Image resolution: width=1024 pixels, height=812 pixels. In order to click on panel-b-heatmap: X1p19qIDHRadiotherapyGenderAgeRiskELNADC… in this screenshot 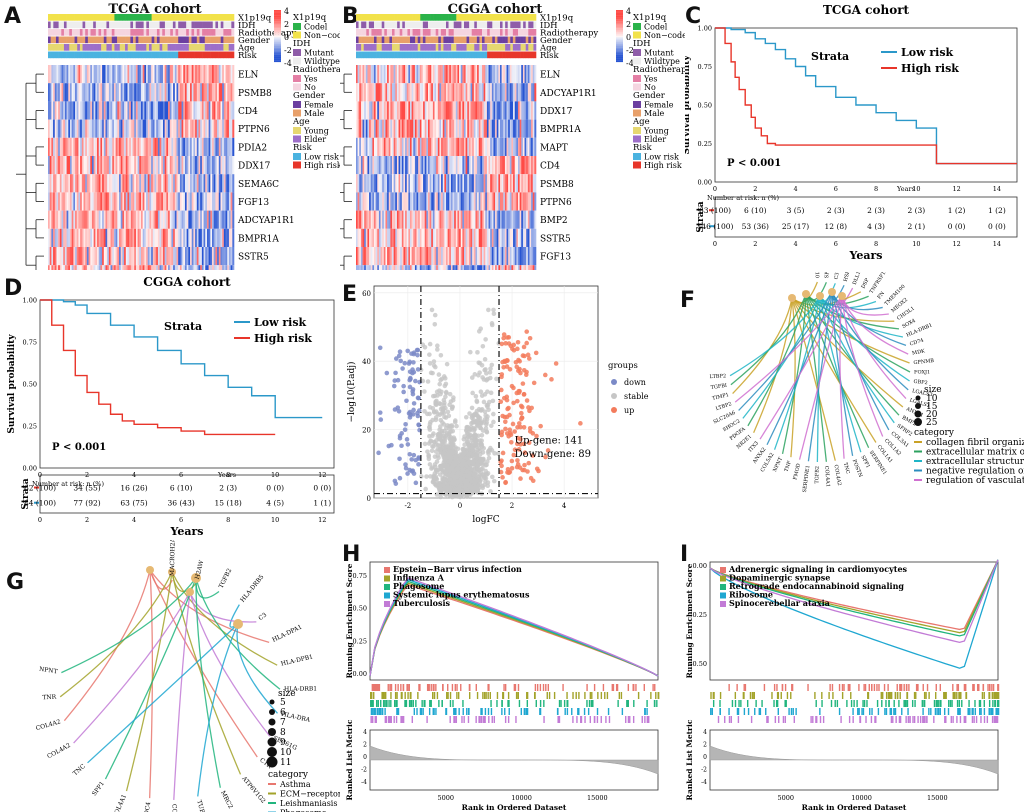, I will do `click(512, 138)`.